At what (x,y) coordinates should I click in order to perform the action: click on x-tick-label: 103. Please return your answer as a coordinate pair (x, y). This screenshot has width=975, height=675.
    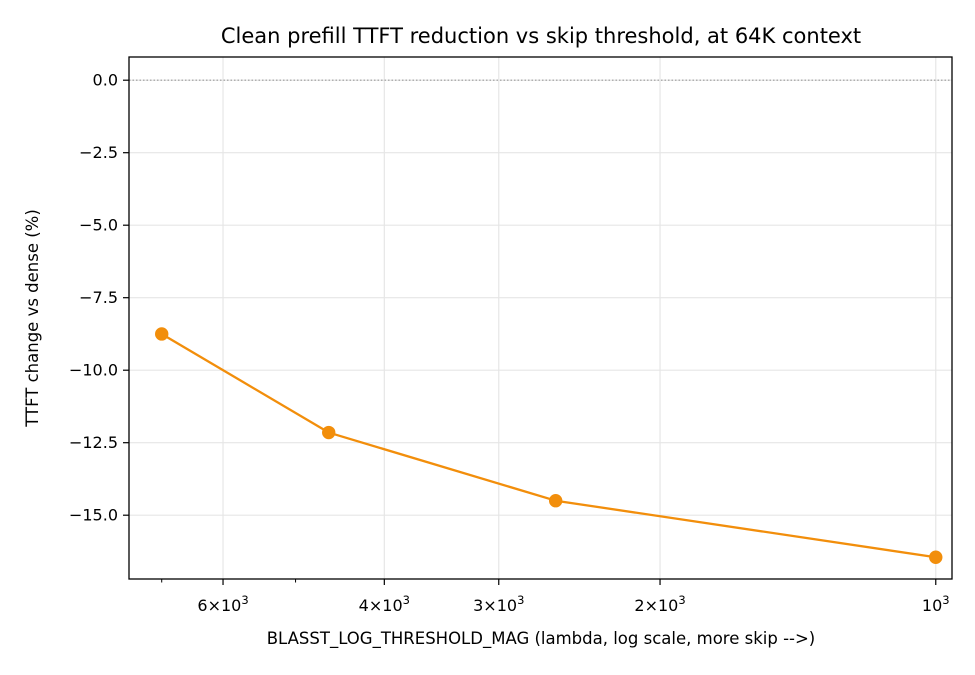
    Looking at the image, I should click on (936, 604).